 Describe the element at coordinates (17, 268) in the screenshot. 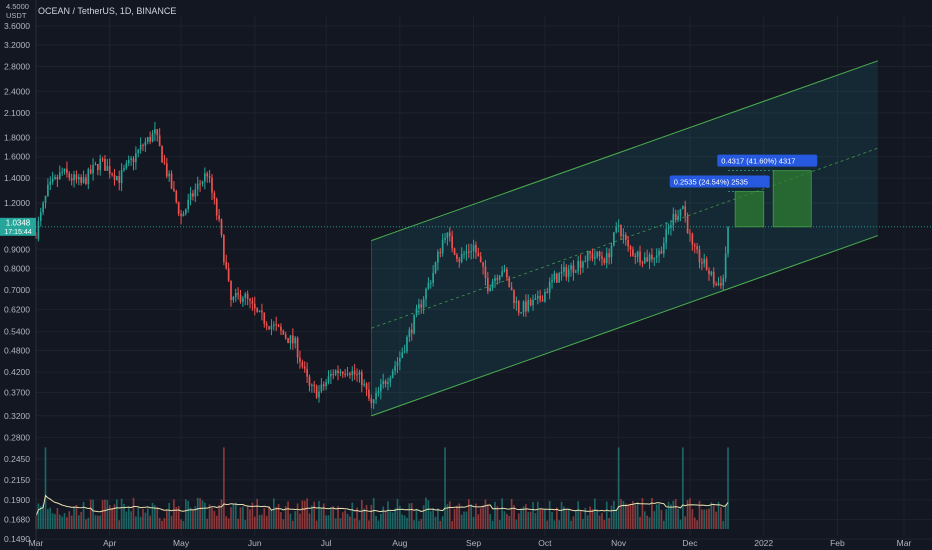

I see `price-tick-label: 0.8000` at that location.